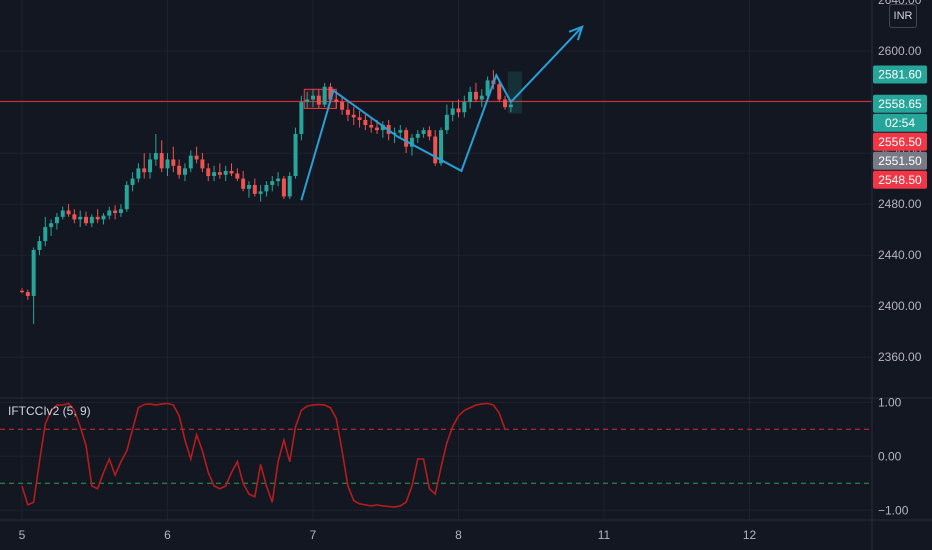  I want to click on price-tag-label: 2548.50, so click(900, 180).